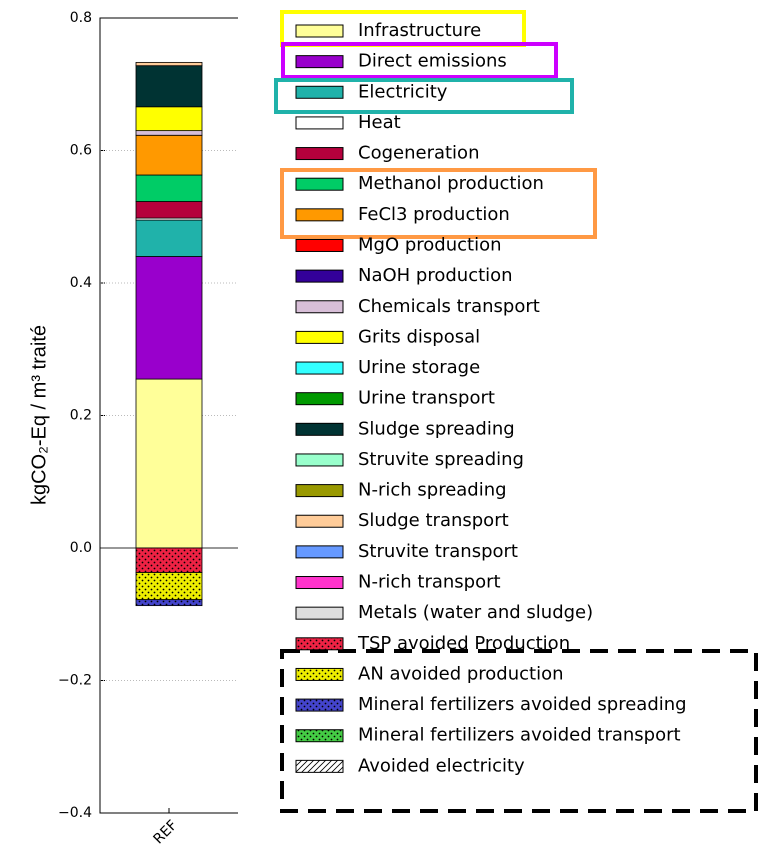  Describe the element at coordinates (441, 765) in the screenshot. I see `legend-label: Avoided electricity` at that location.